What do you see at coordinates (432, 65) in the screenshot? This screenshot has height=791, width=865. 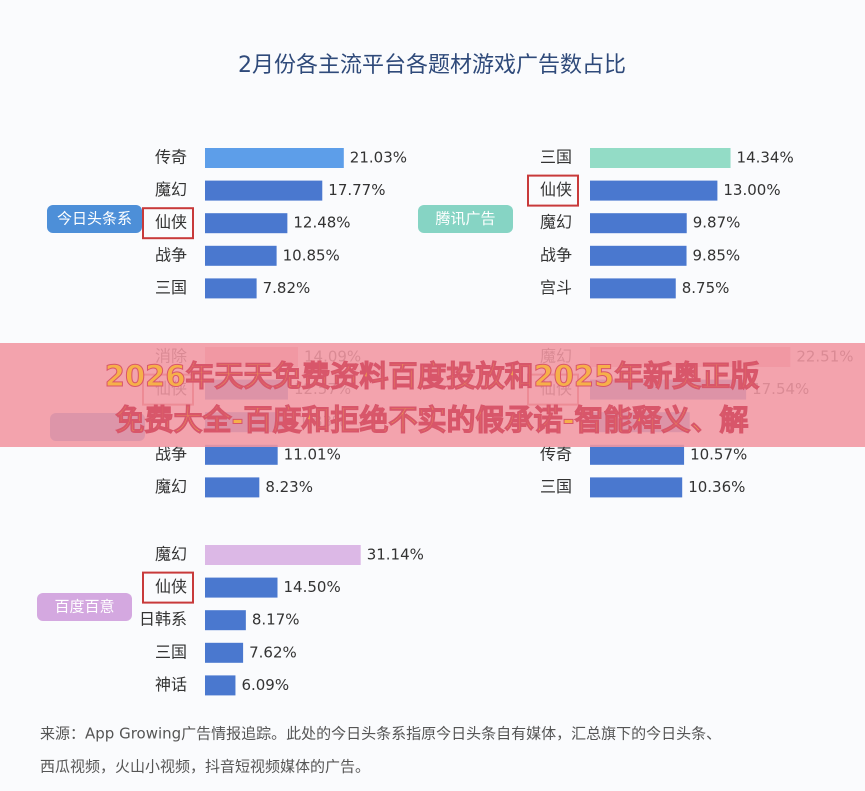 I see `chart-title: 2月份各主流平台各题材游戏广告数占比` at bounding box center [432, 65].